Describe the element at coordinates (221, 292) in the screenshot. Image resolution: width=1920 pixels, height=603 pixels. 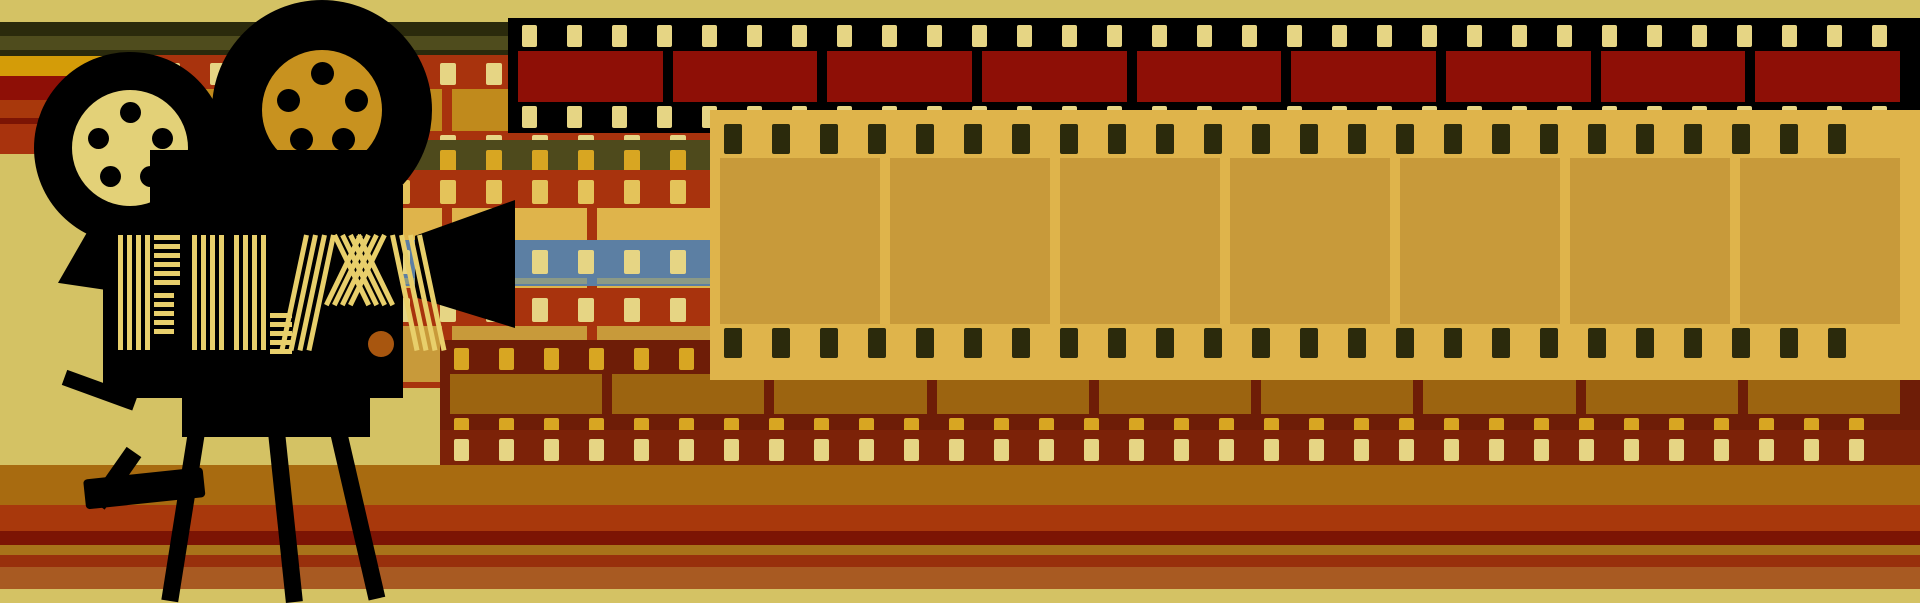
I see `letter-i-stem-stripe` at that location.